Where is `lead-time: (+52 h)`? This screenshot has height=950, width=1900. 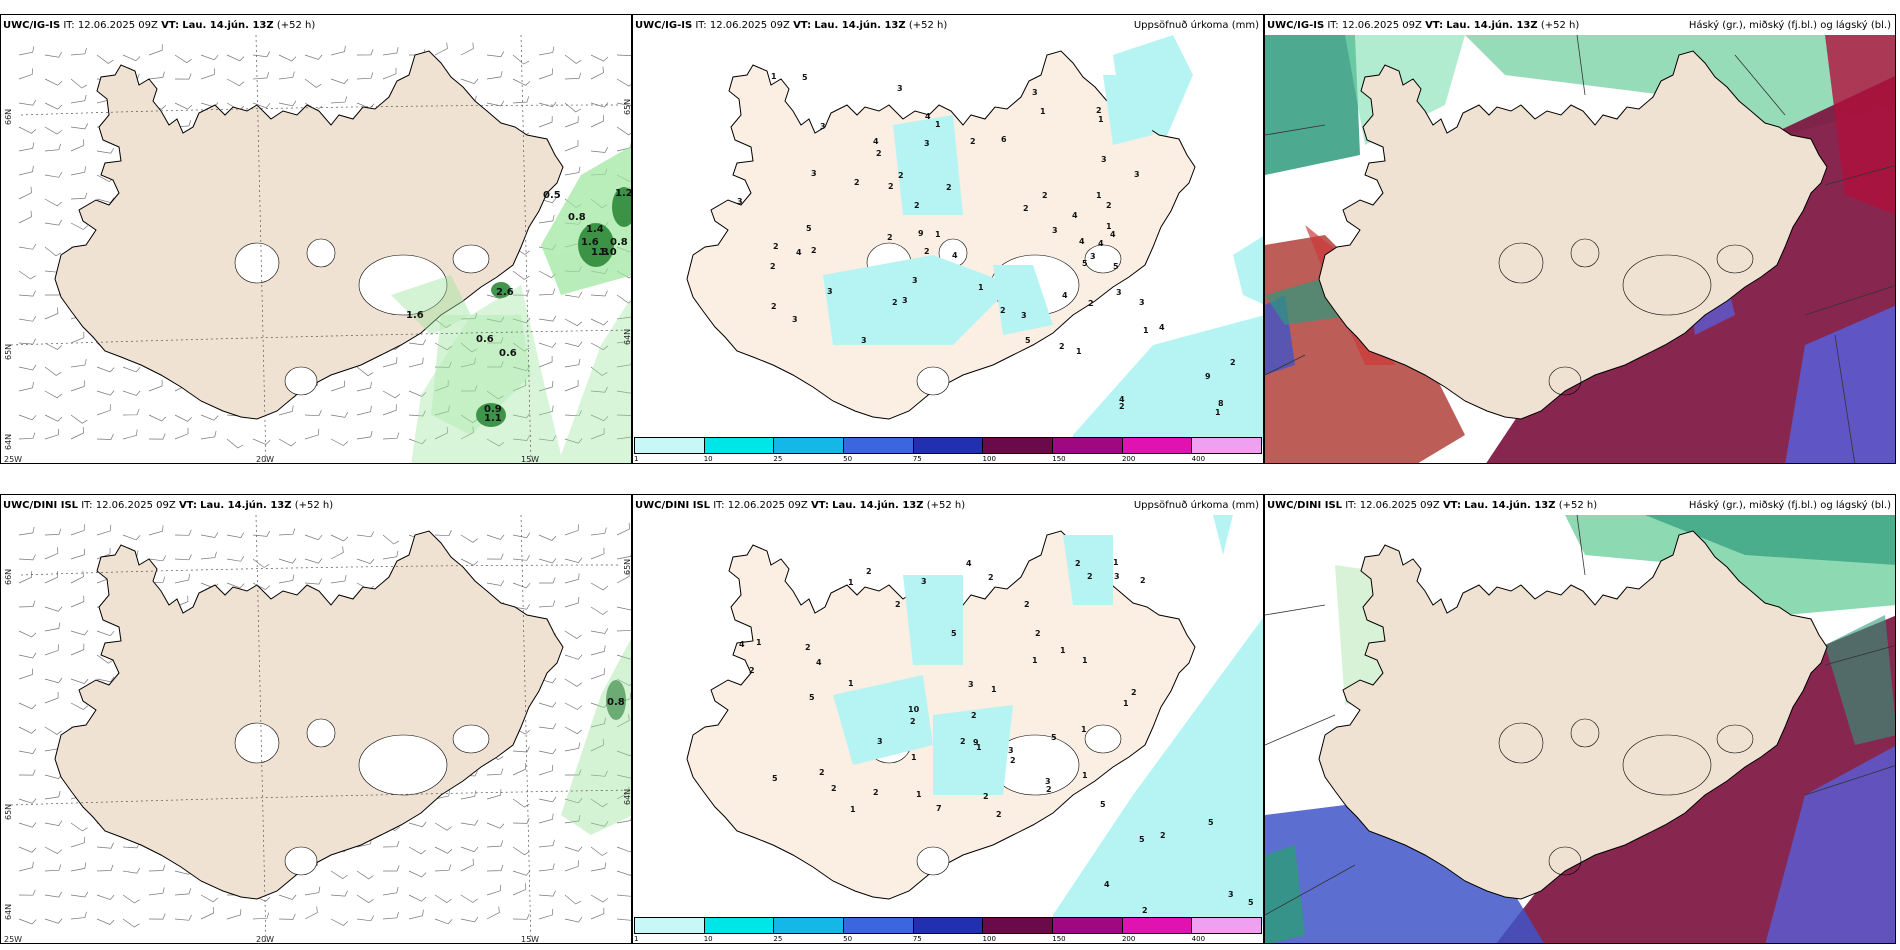 lead-time: (+52 h) is located at coordinates (1560, 25).